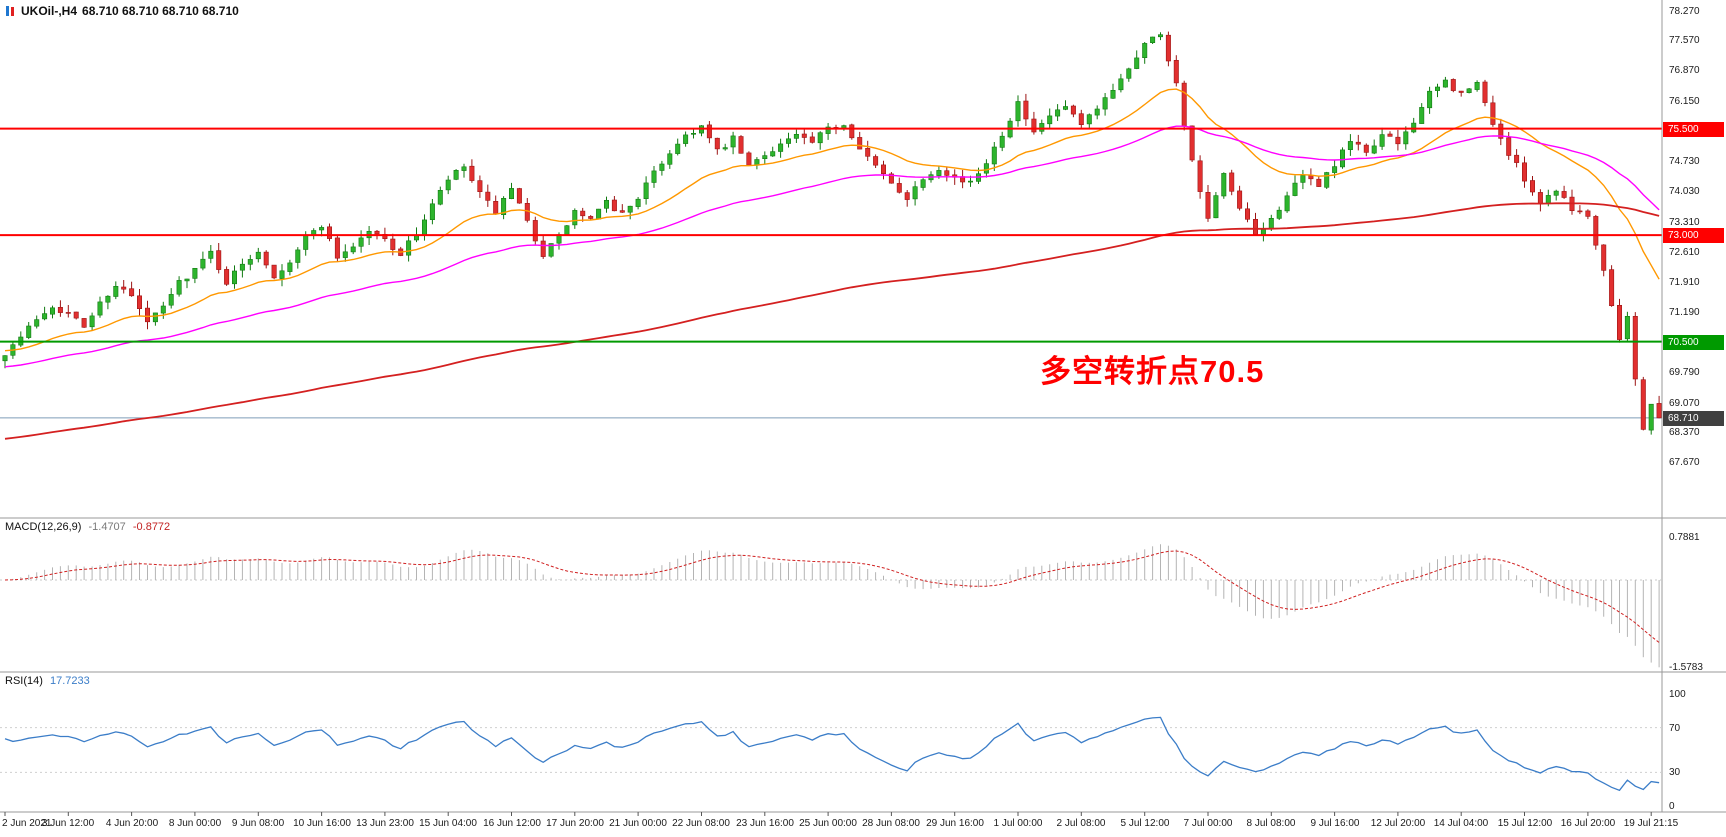 Image resolution: width=1726 pixels, height=837 pixels. I want to click on chart-title: UKOil-,H4 68.710 68.710 68.710 68.710, so click(122, 11).